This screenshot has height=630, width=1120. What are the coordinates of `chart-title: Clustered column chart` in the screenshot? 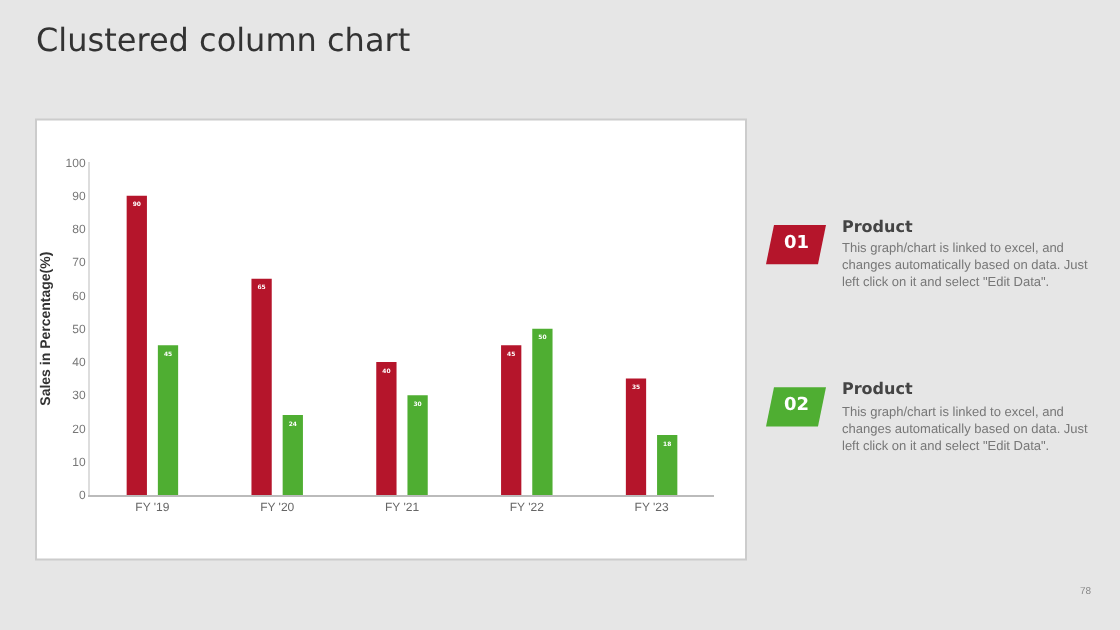 It's located at (223, 40).